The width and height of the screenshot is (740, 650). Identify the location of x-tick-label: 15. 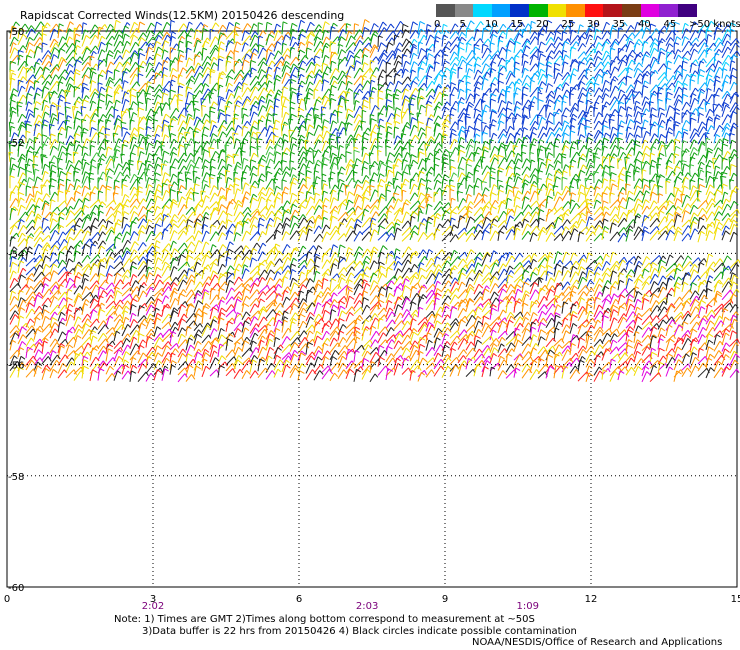
(735, 599).